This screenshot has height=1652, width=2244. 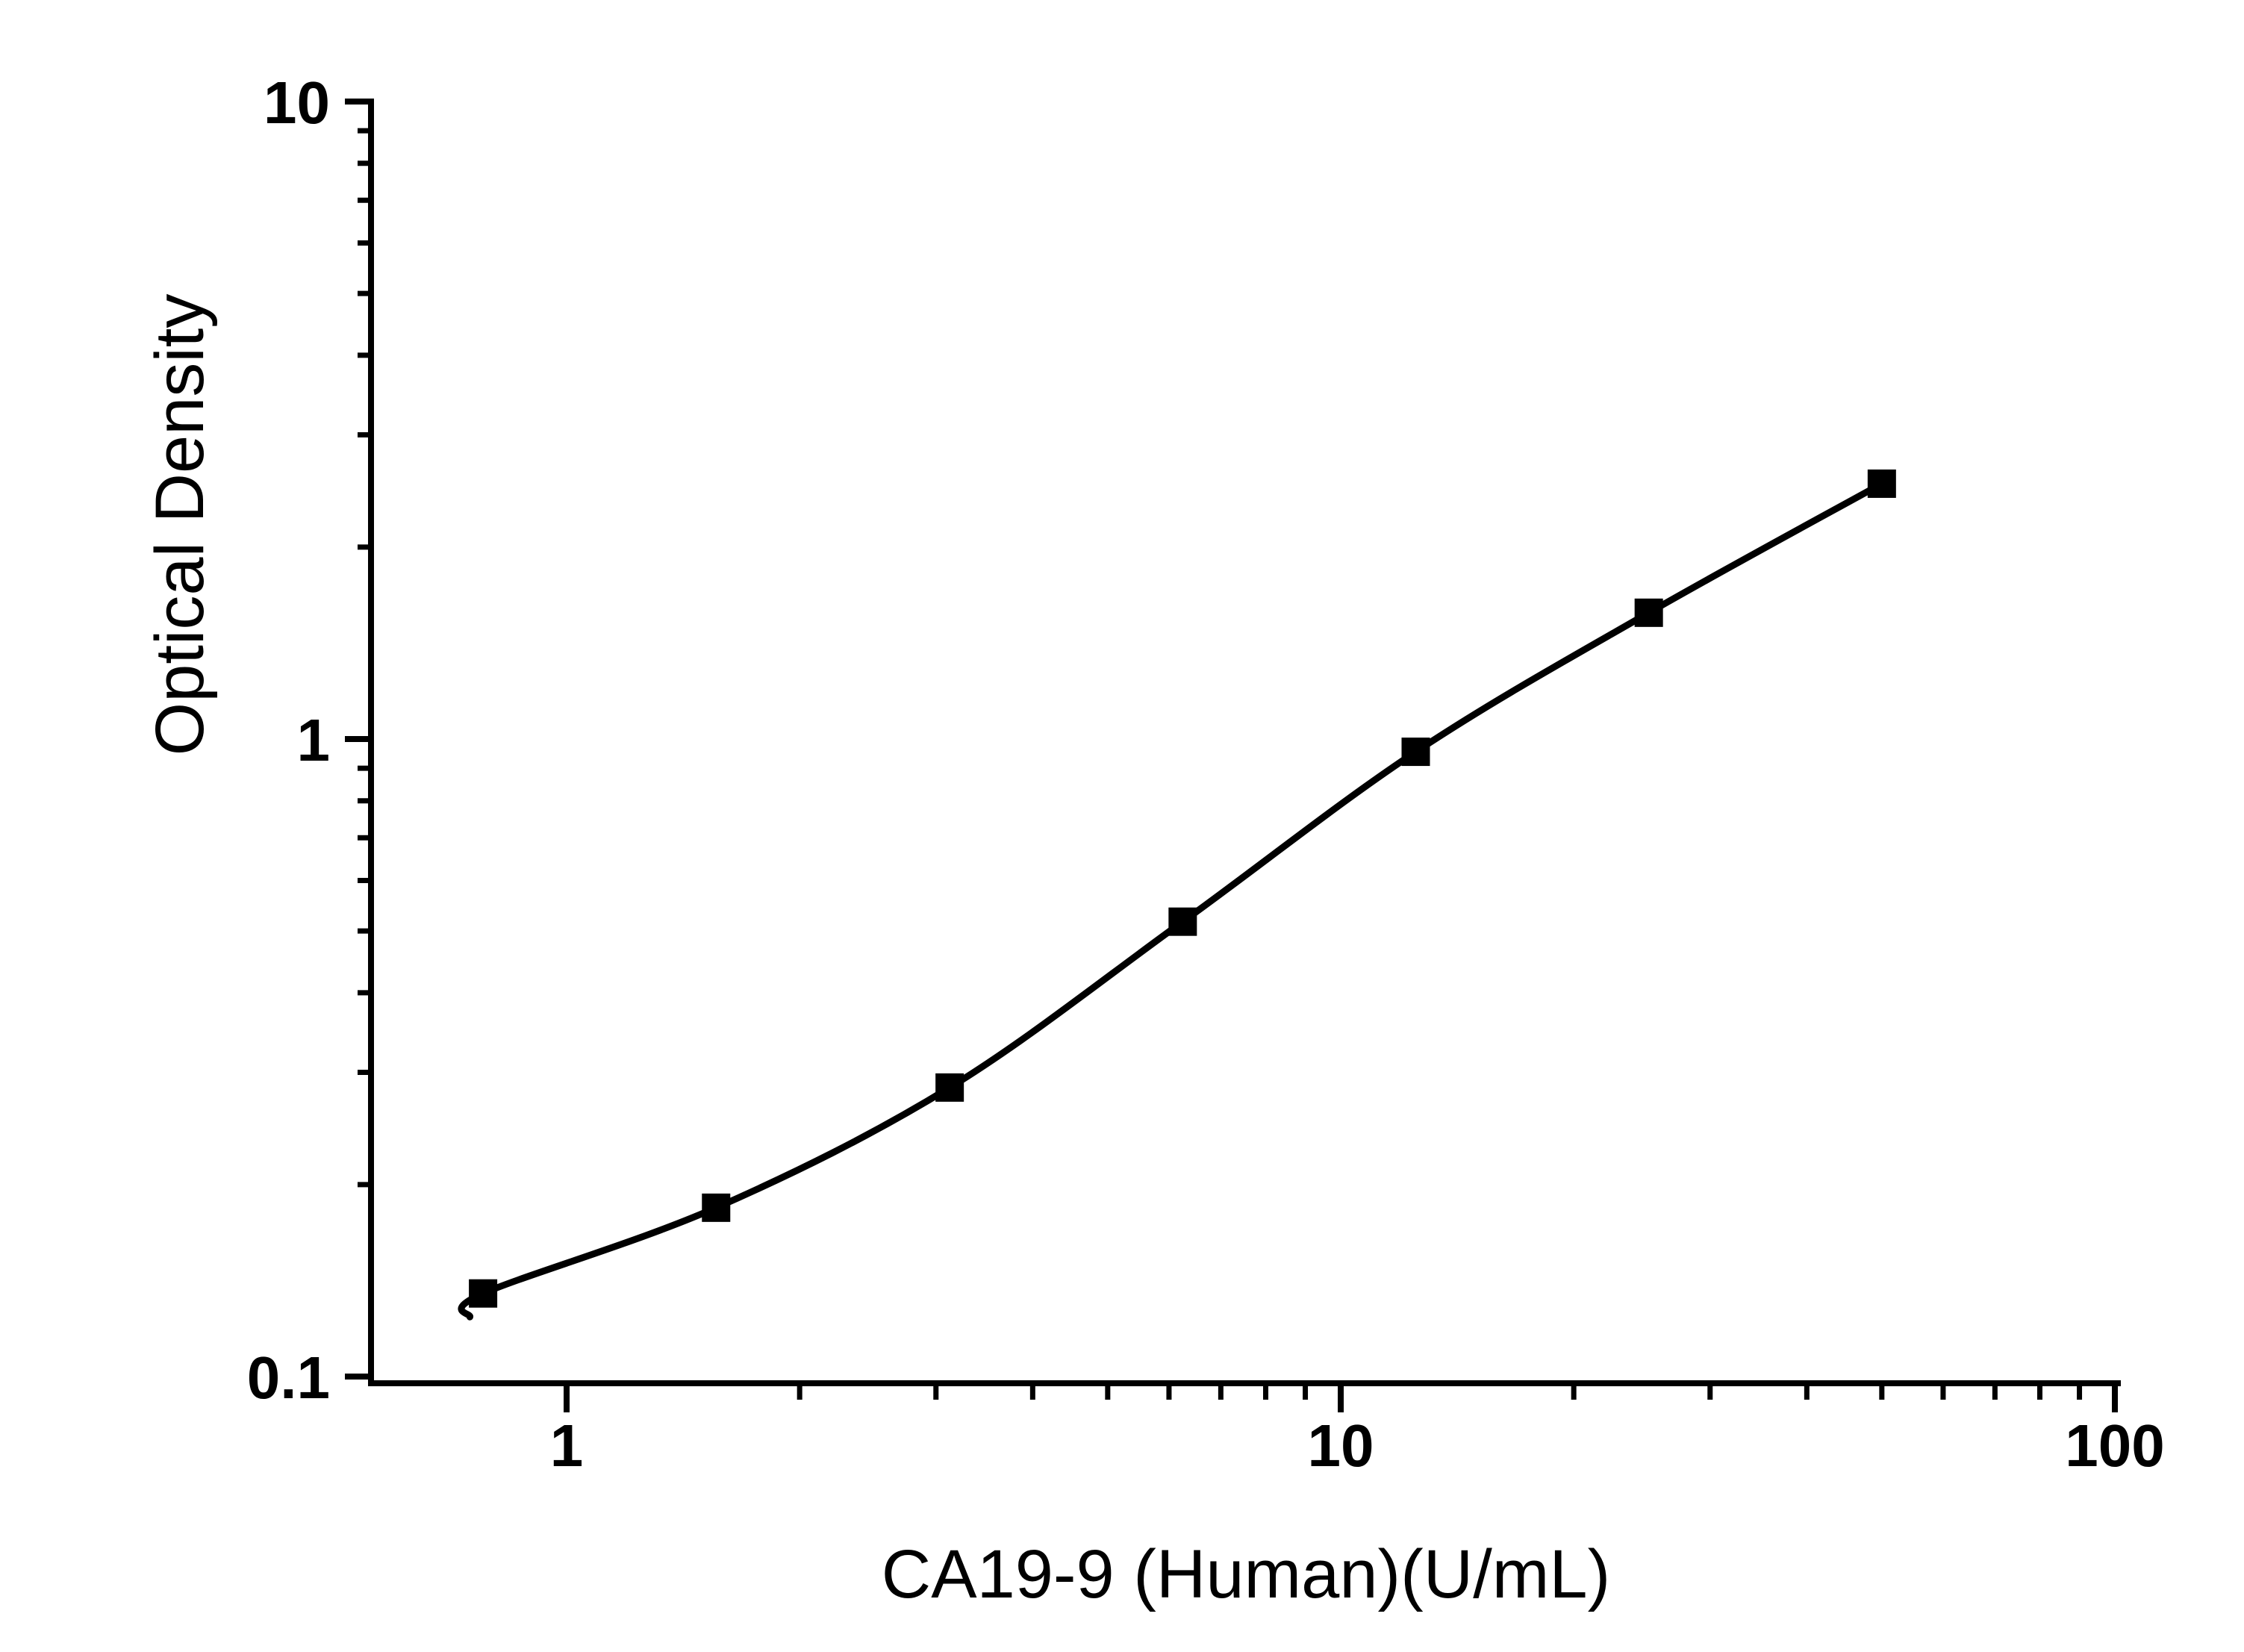 I want to click on x-tick-label-100: 100, so click(x=2114, y=1445).